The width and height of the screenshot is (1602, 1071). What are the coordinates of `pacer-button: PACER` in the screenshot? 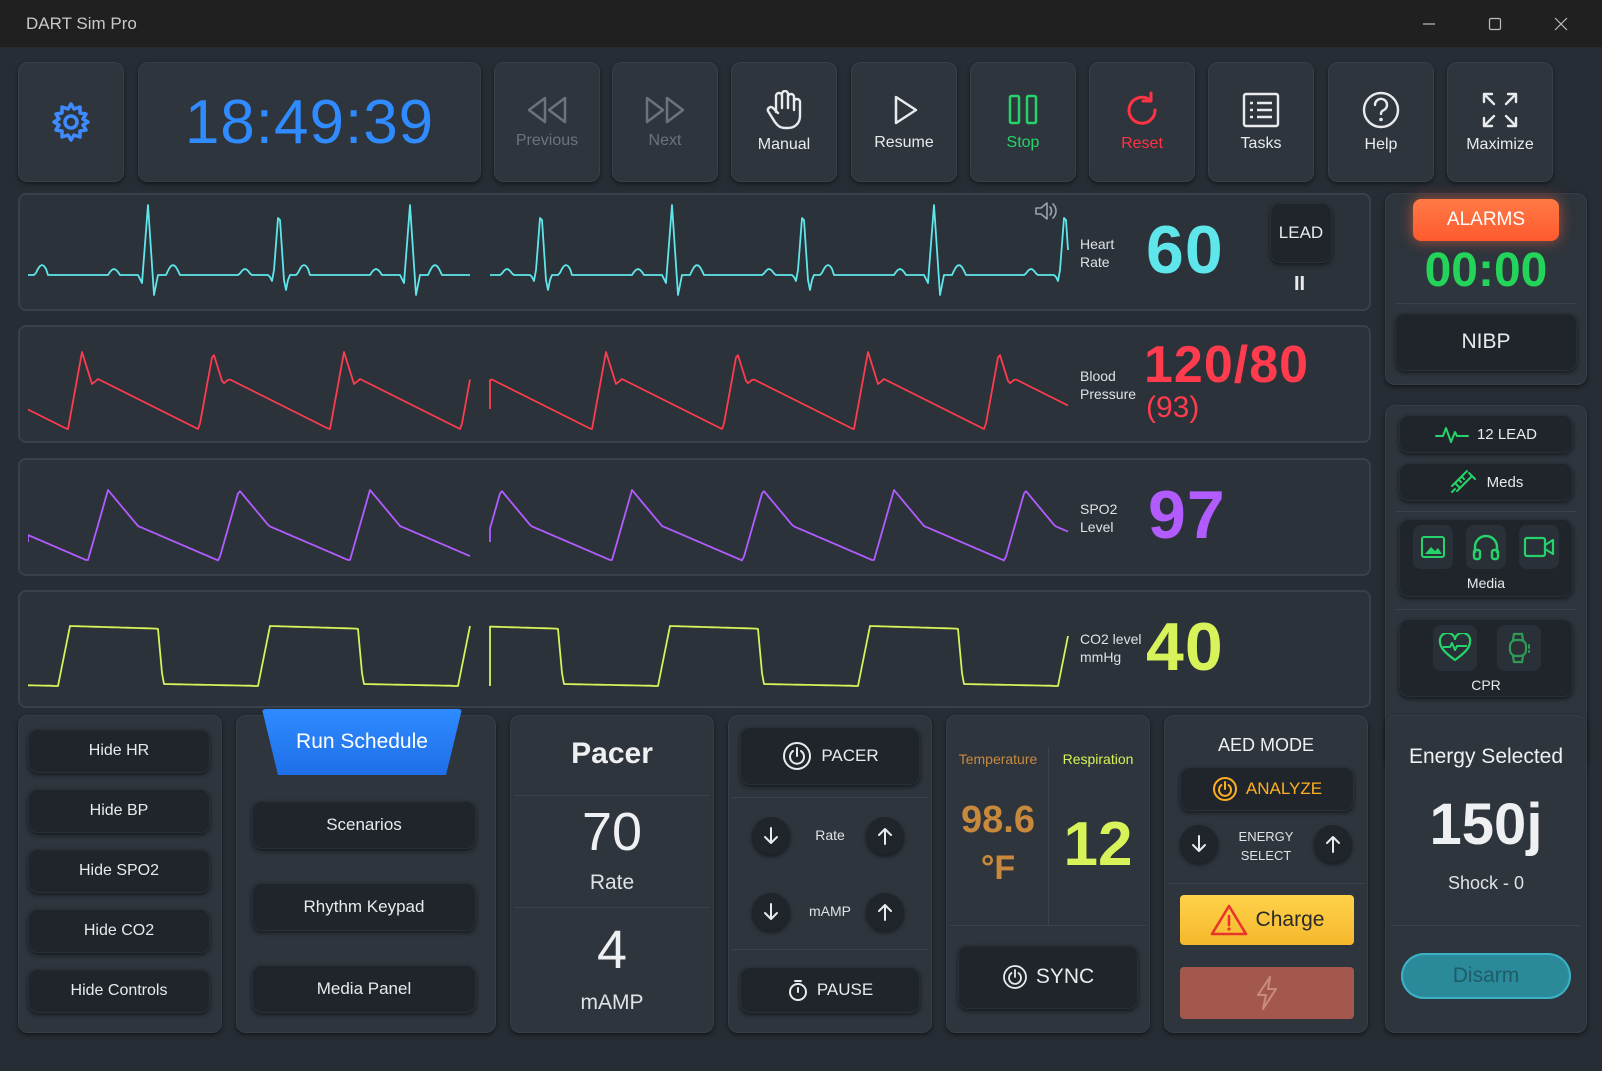 It's located at (830, 756).